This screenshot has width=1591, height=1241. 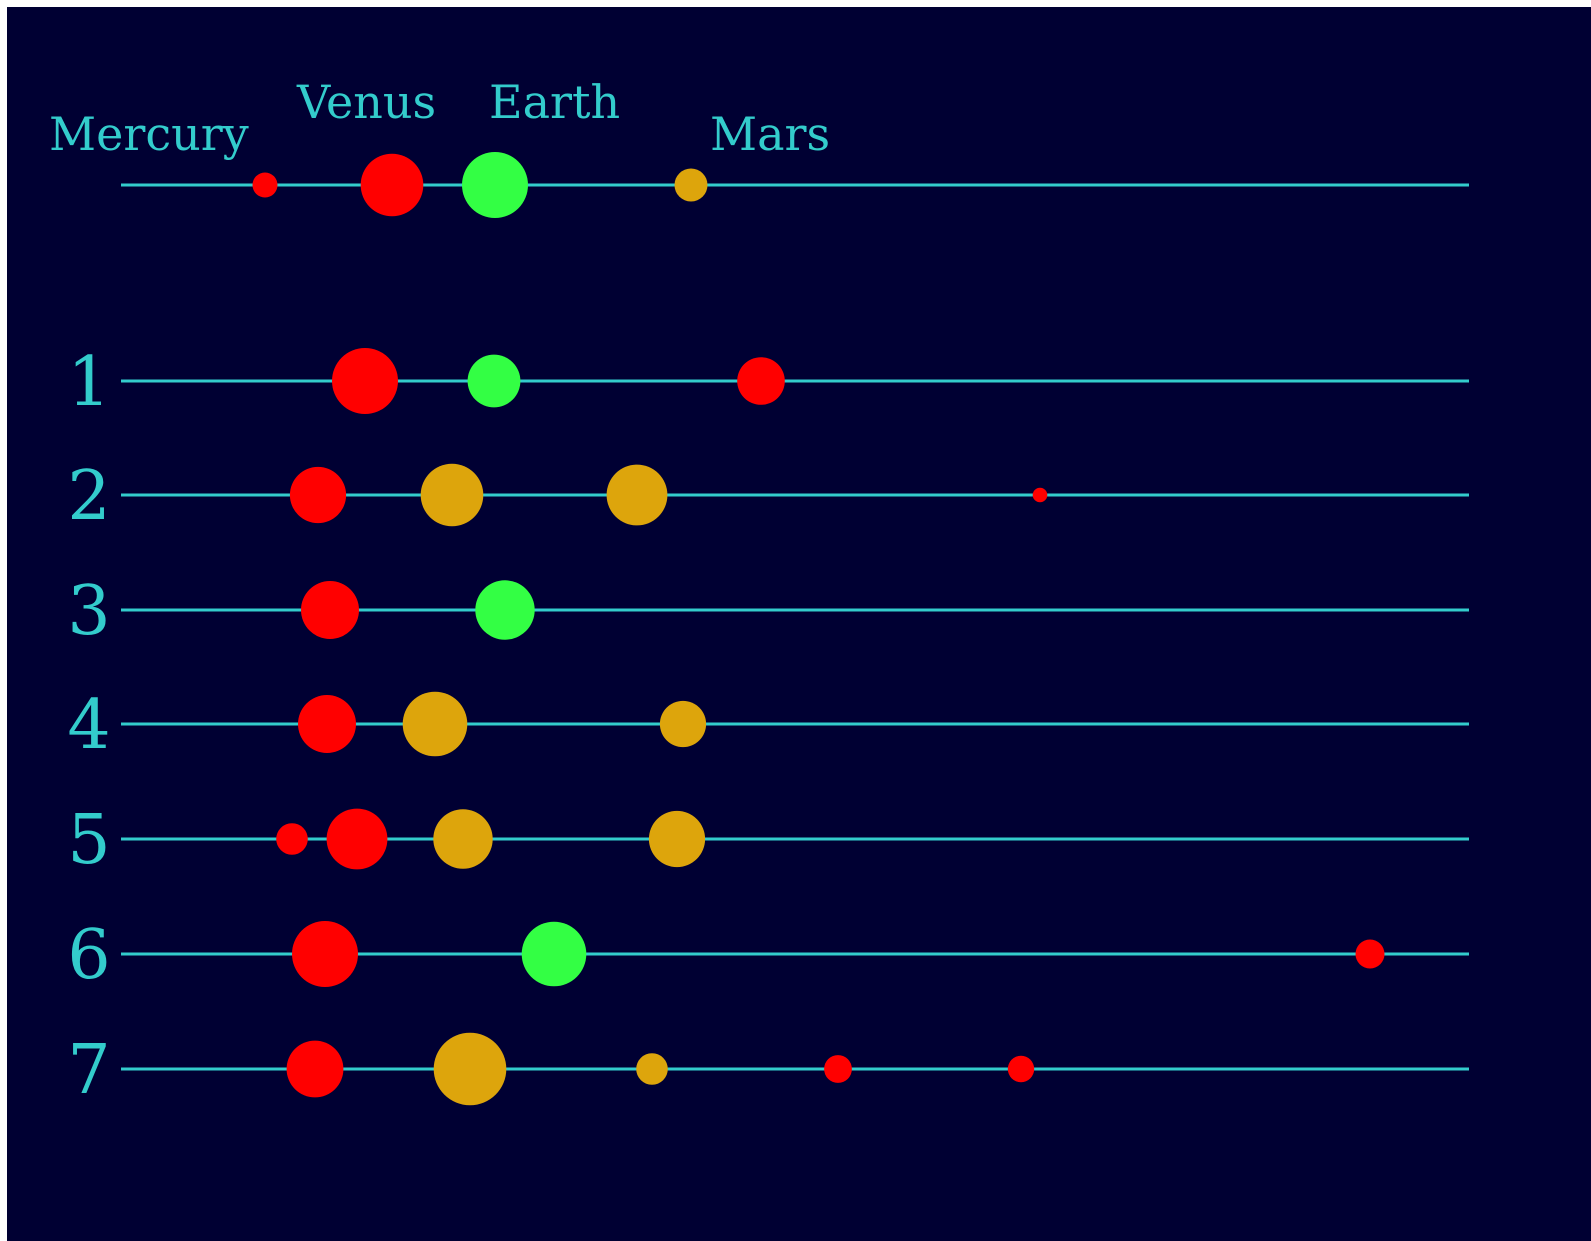 I want to click on system-number-label: 6, so click(x=88, y=955).